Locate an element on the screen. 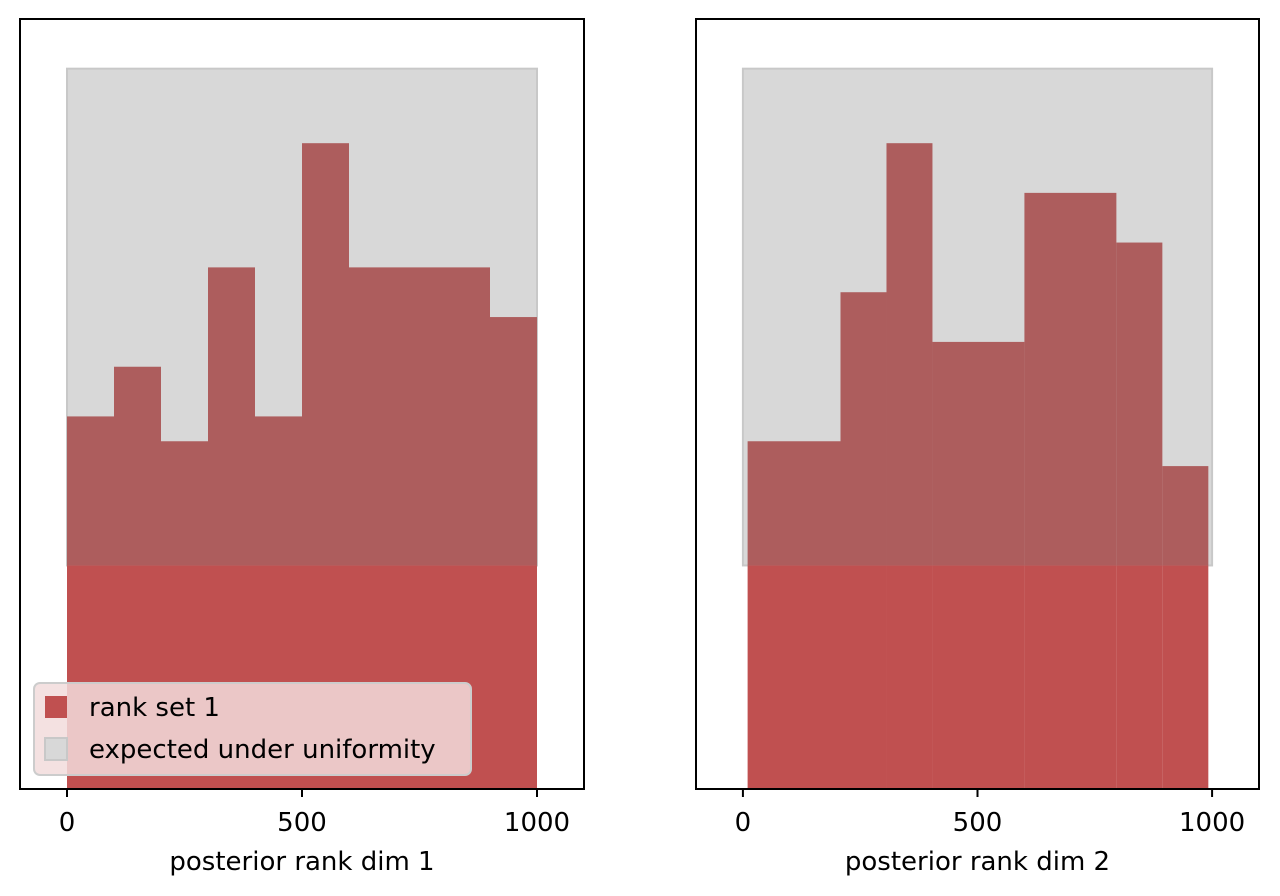 The height and width of the screenshot is (896, 1280). legend: rank set 1 expected under uniformity is located at coordinates (252, 729).